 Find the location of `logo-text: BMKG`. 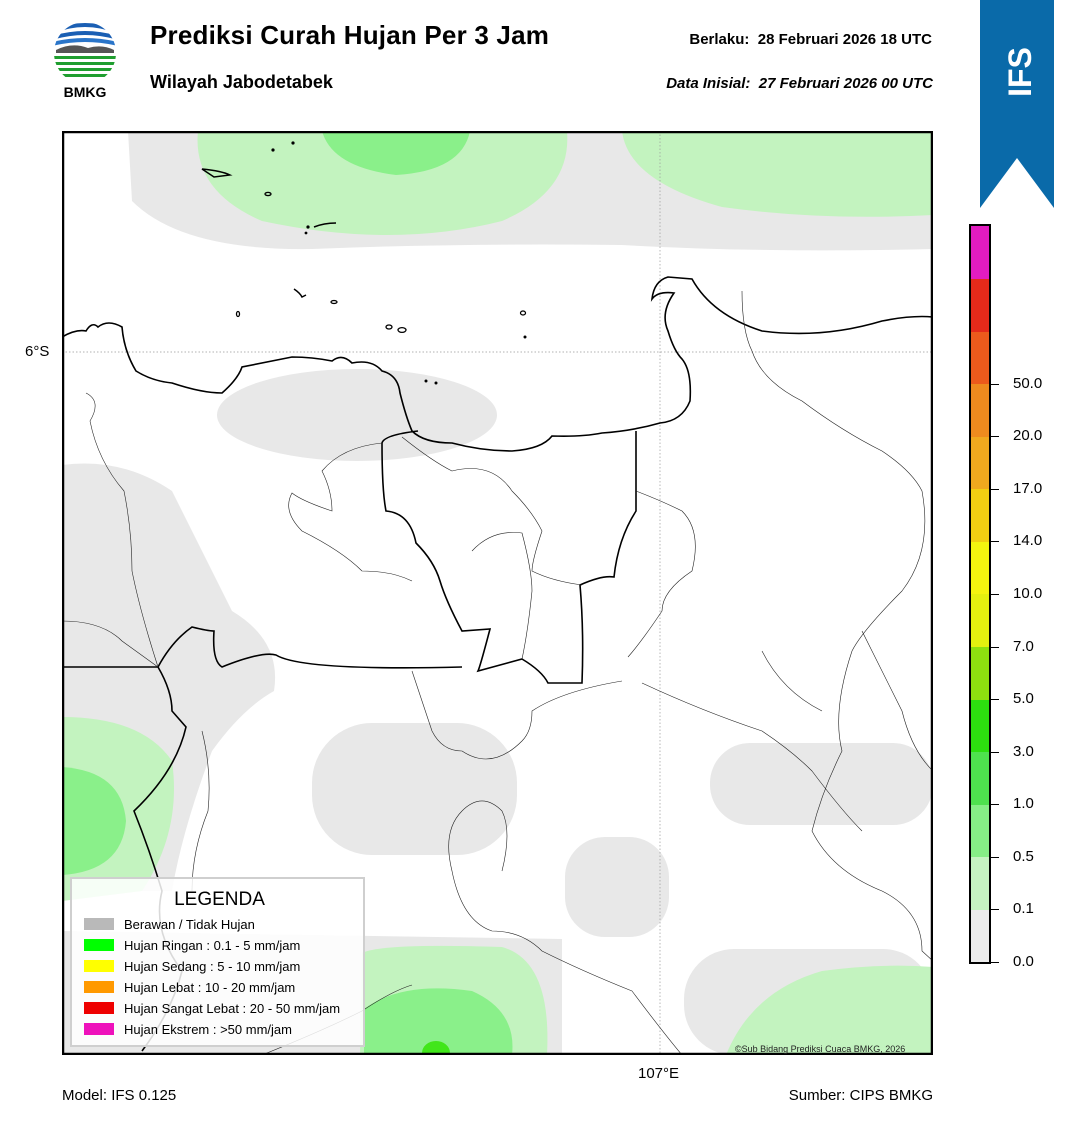

logo-text: BMKG is located at coordinates (85, 92).